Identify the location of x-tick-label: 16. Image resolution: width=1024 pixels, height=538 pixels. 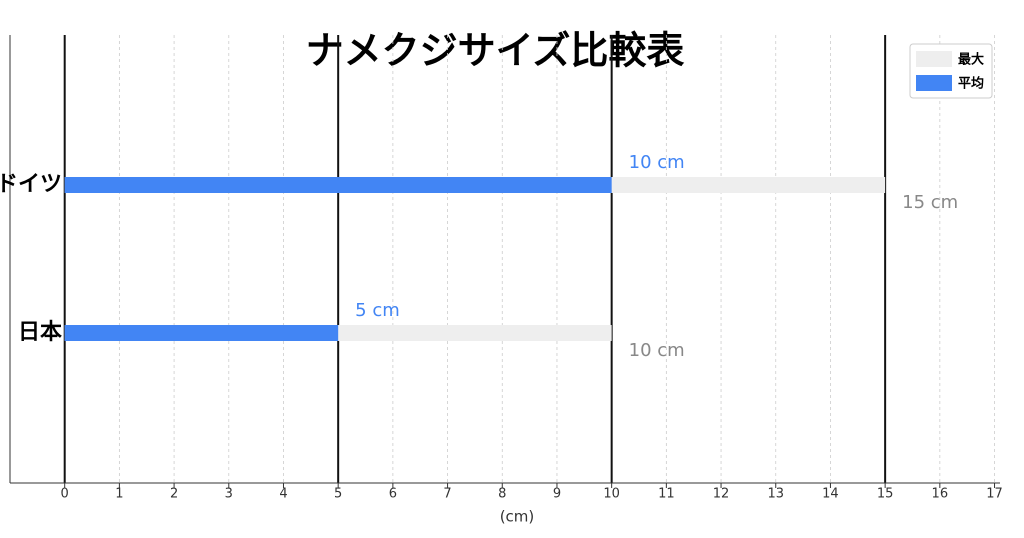
(940, 494).